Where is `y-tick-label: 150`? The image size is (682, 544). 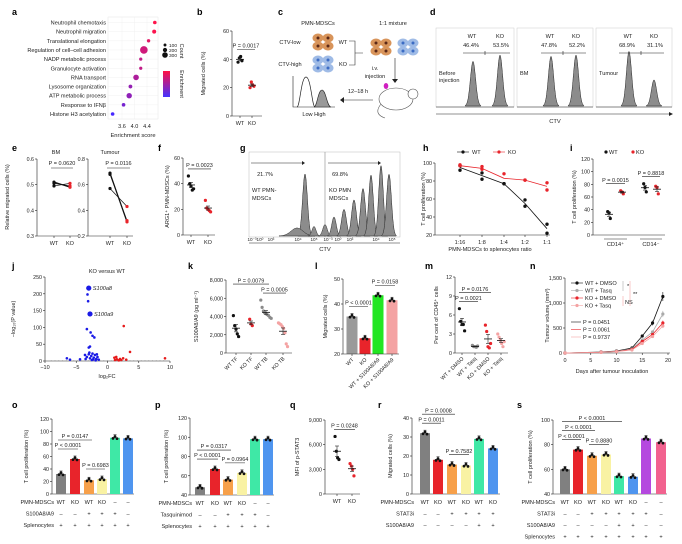 y-tick-label: 150 is located at coordinates (37, 312).